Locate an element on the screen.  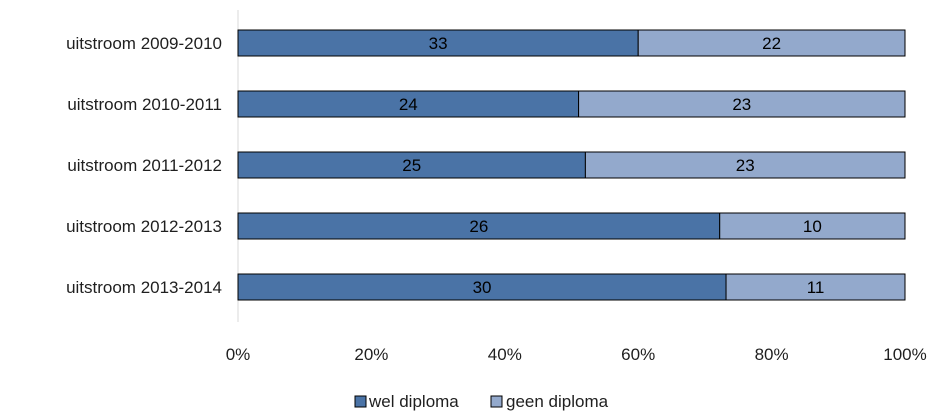
category-label: uitstroom 2012-2013 is located at coordinates (144, 226).